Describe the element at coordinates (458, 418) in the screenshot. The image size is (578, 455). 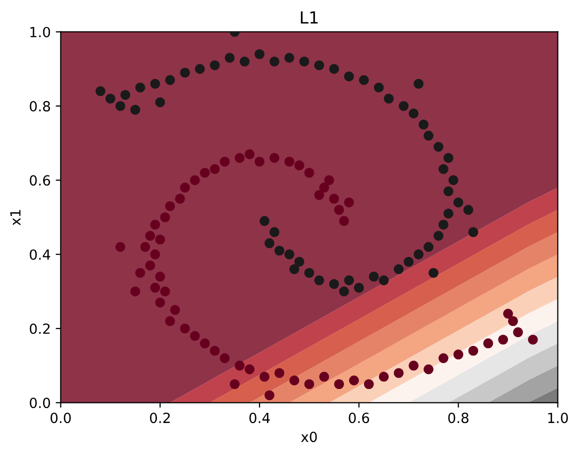
I see `x-tick-label: 0.8` at that location.